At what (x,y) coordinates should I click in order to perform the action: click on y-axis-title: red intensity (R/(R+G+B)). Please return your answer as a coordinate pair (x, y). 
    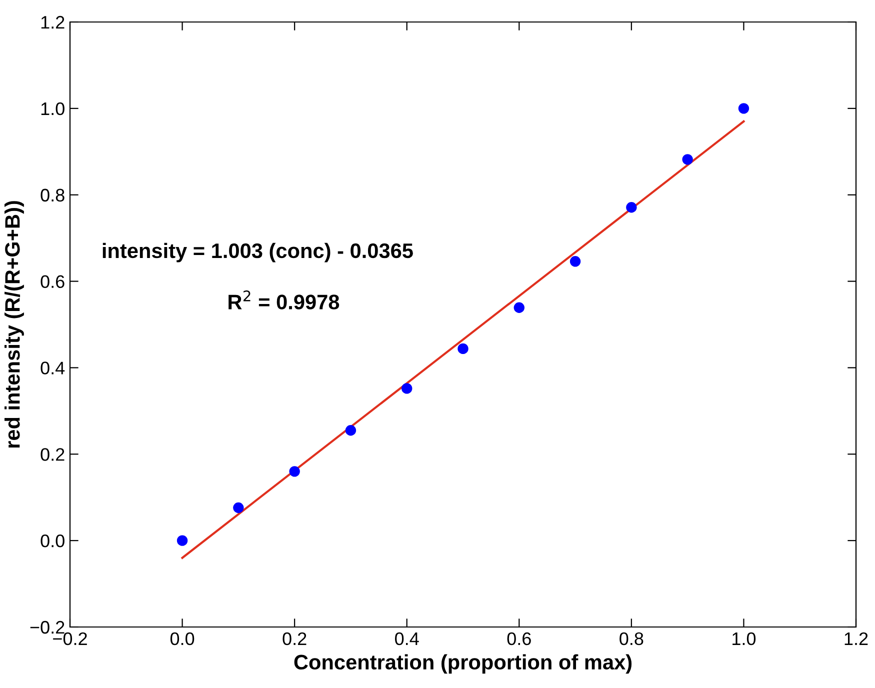
    Looking at the image, I should click on (14, 324).